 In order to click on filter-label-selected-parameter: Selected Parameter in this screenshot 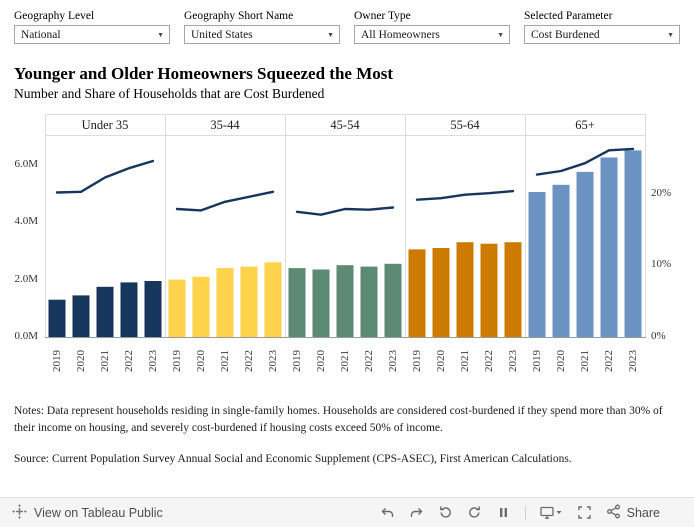, I will do `click(568, 16)`.